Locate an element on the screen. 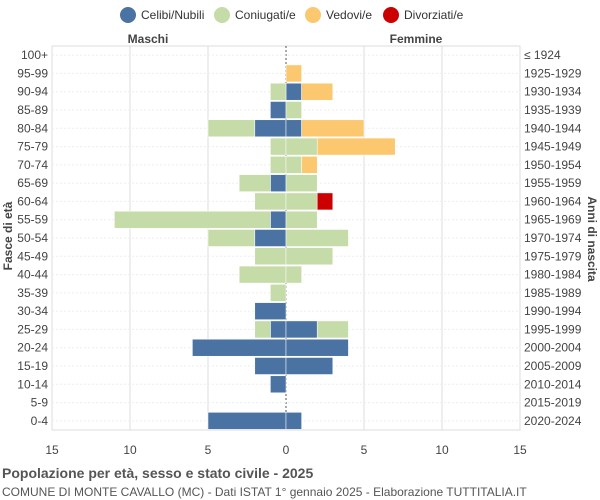 This screenshot has height=500, width=600. bar-female-20-24-Celibi/Nubili is located at coordinates (317, 347).